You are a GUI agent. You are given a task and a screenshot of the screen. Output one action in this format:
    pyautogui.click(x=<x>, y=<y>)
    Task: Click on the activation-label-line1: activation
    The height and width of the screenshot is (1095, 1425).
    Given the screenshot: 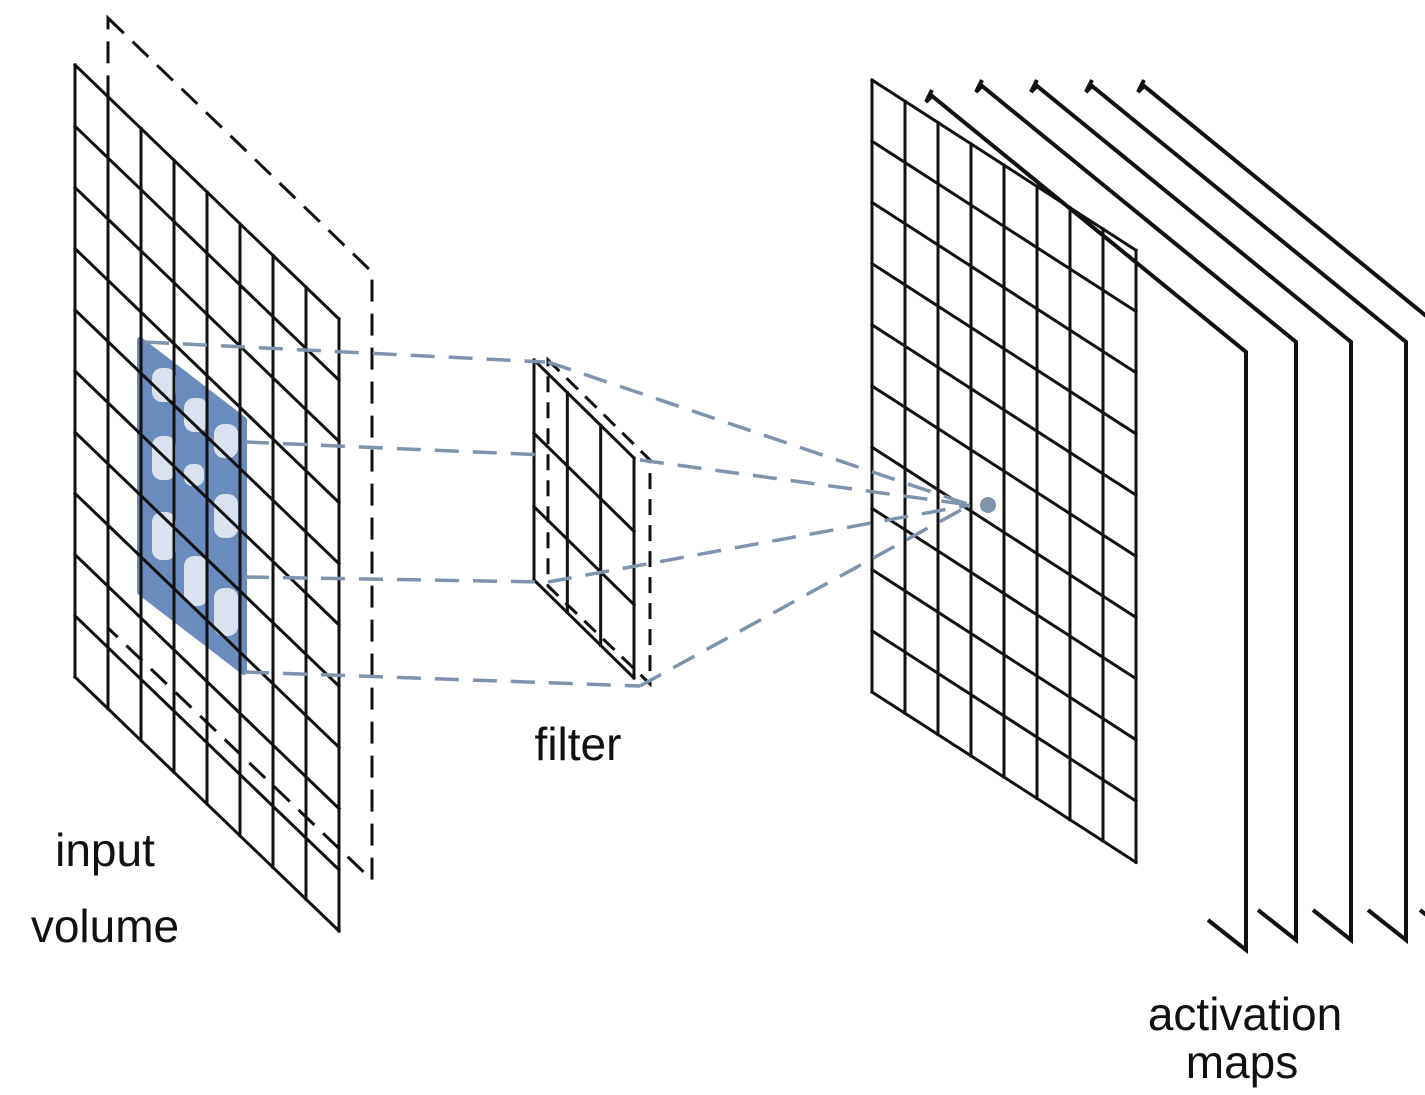 What is the action you would take?
    pyautogui.click(x=1245, y=1014)
    